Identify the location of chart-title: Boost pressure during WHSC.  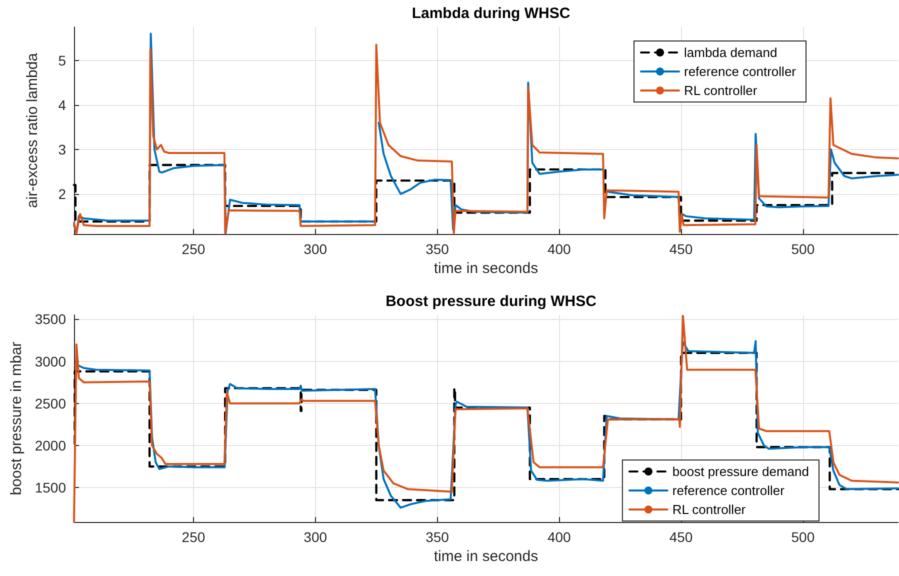
(491, 301).